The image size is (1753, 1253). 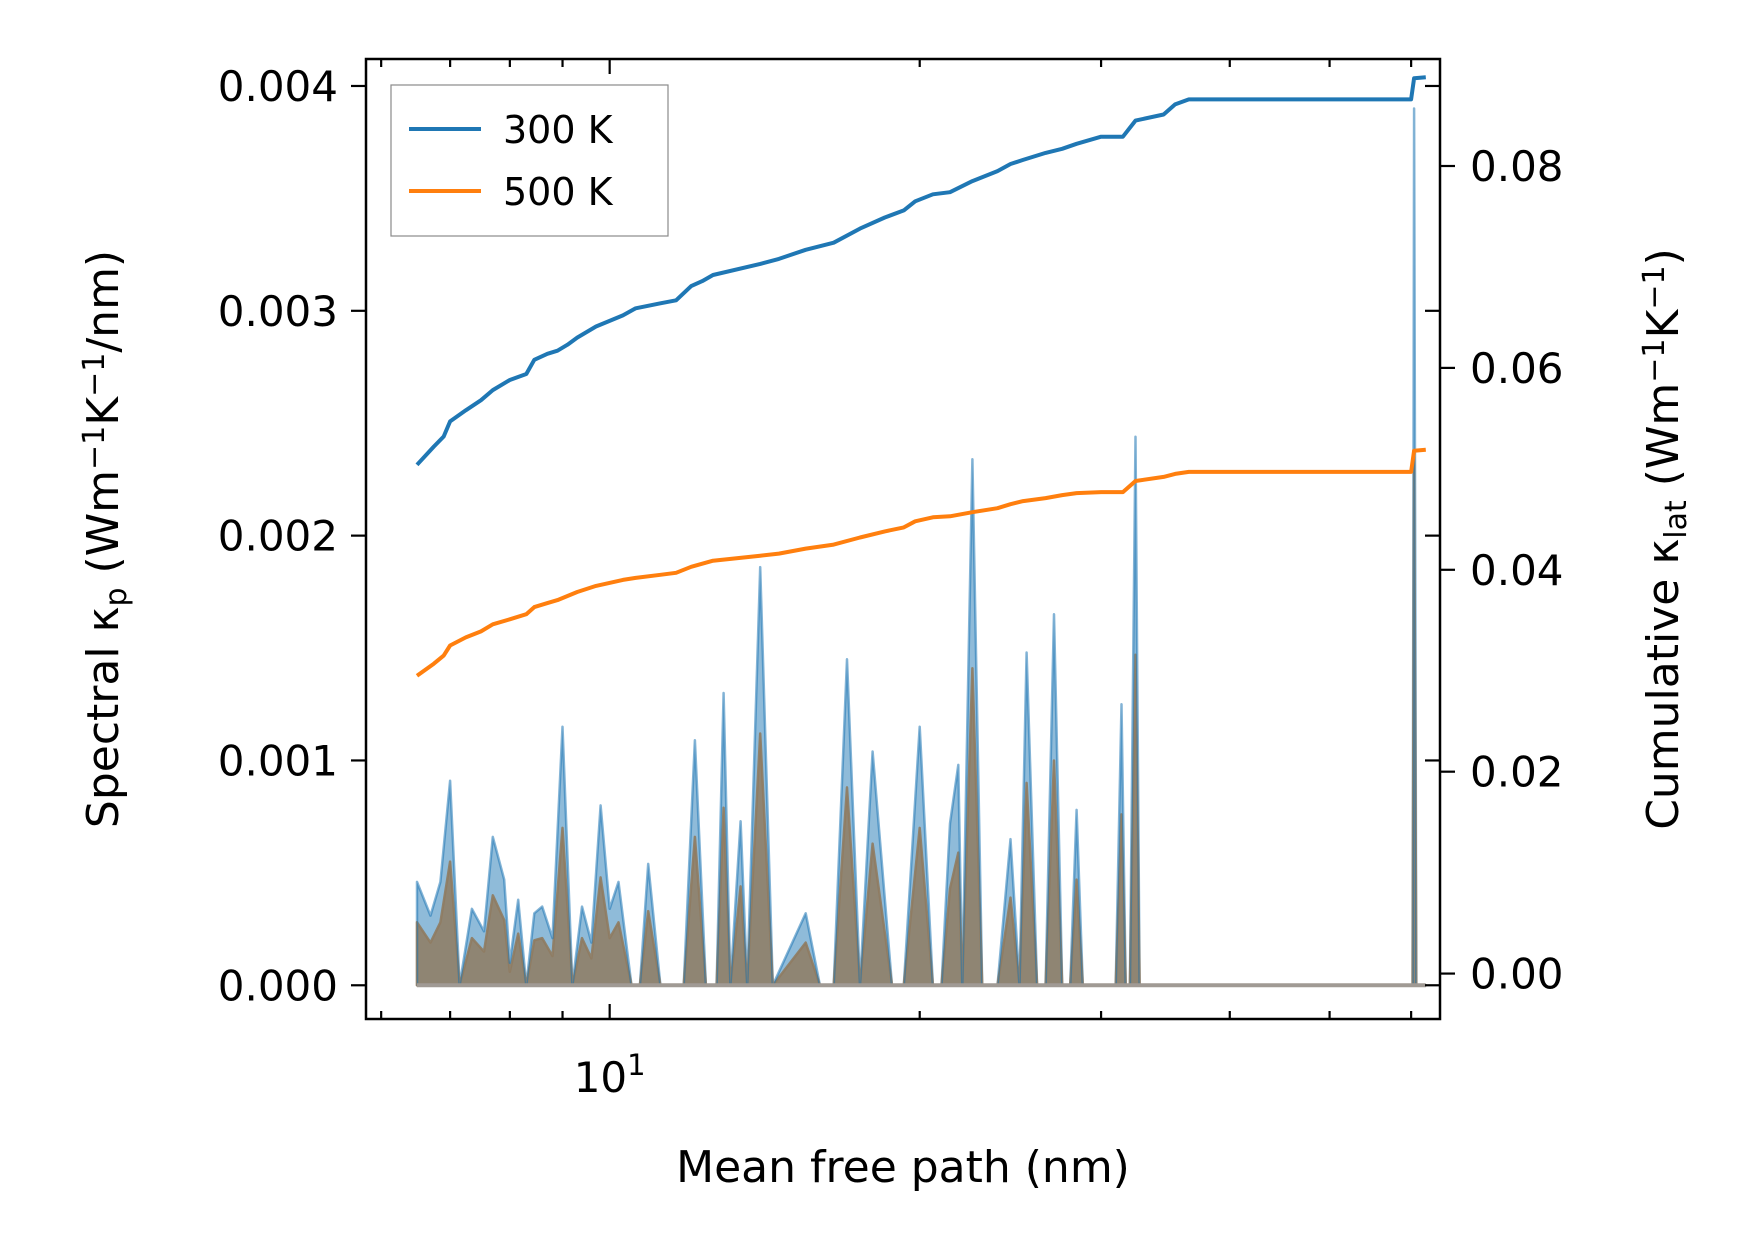 I want to click on y-right-tick-label: 0.00, so click(x=1517, y=974).